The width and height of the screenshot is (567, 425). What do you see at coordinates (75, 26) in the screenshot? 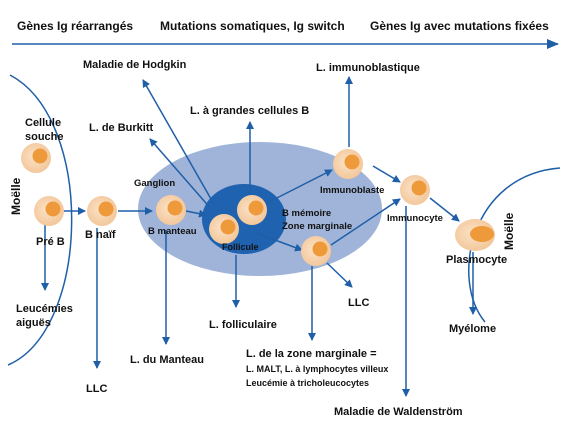
I see `stage-rearranged-label: Gènes Ig réarrangés` at bounding box center [75, 26].